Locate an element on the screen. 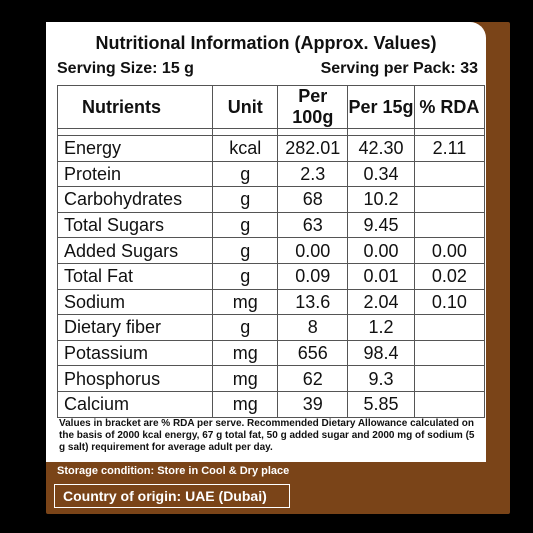  nutrient-name: Protein is located at coordinates (135, 174).